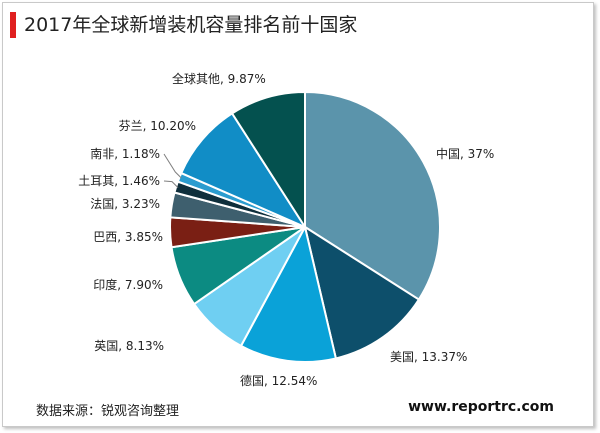 The image size is (600, 433). I want to click on slice-label-2: 美国, 13.37%, so click(428, 357).